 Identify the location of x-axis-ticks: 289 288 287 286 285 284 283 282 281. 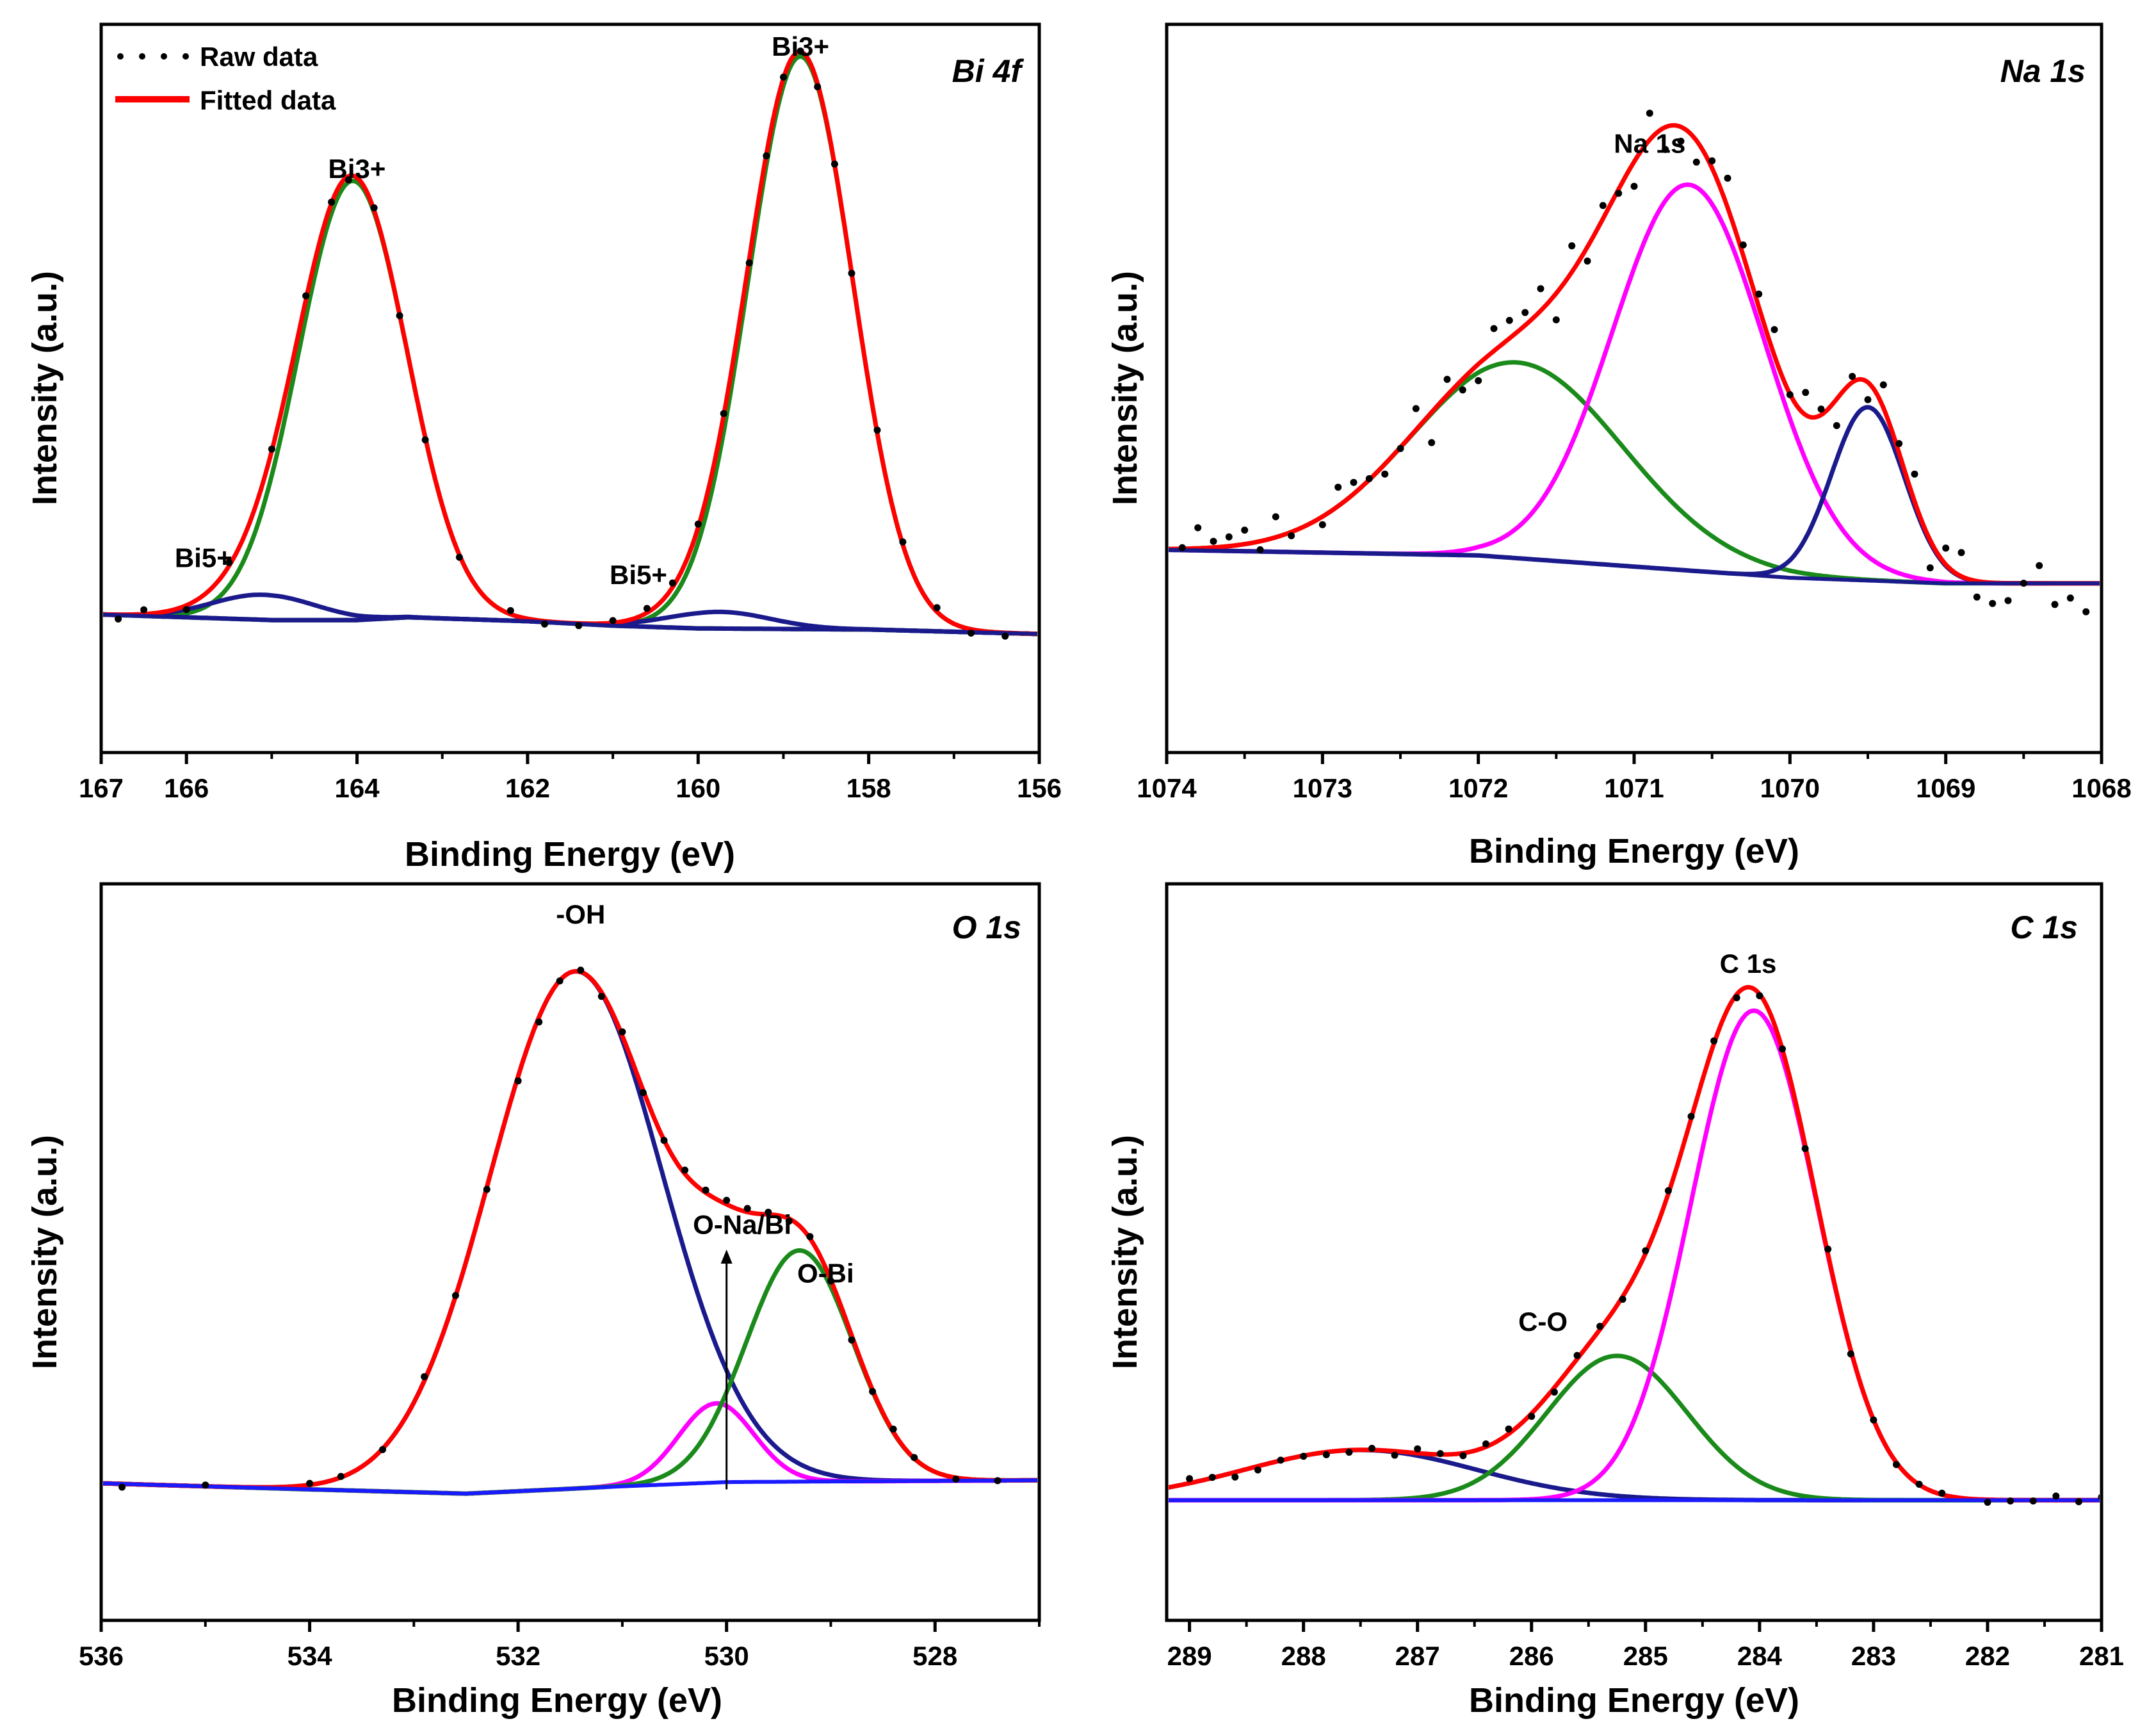
(1646, 1646).